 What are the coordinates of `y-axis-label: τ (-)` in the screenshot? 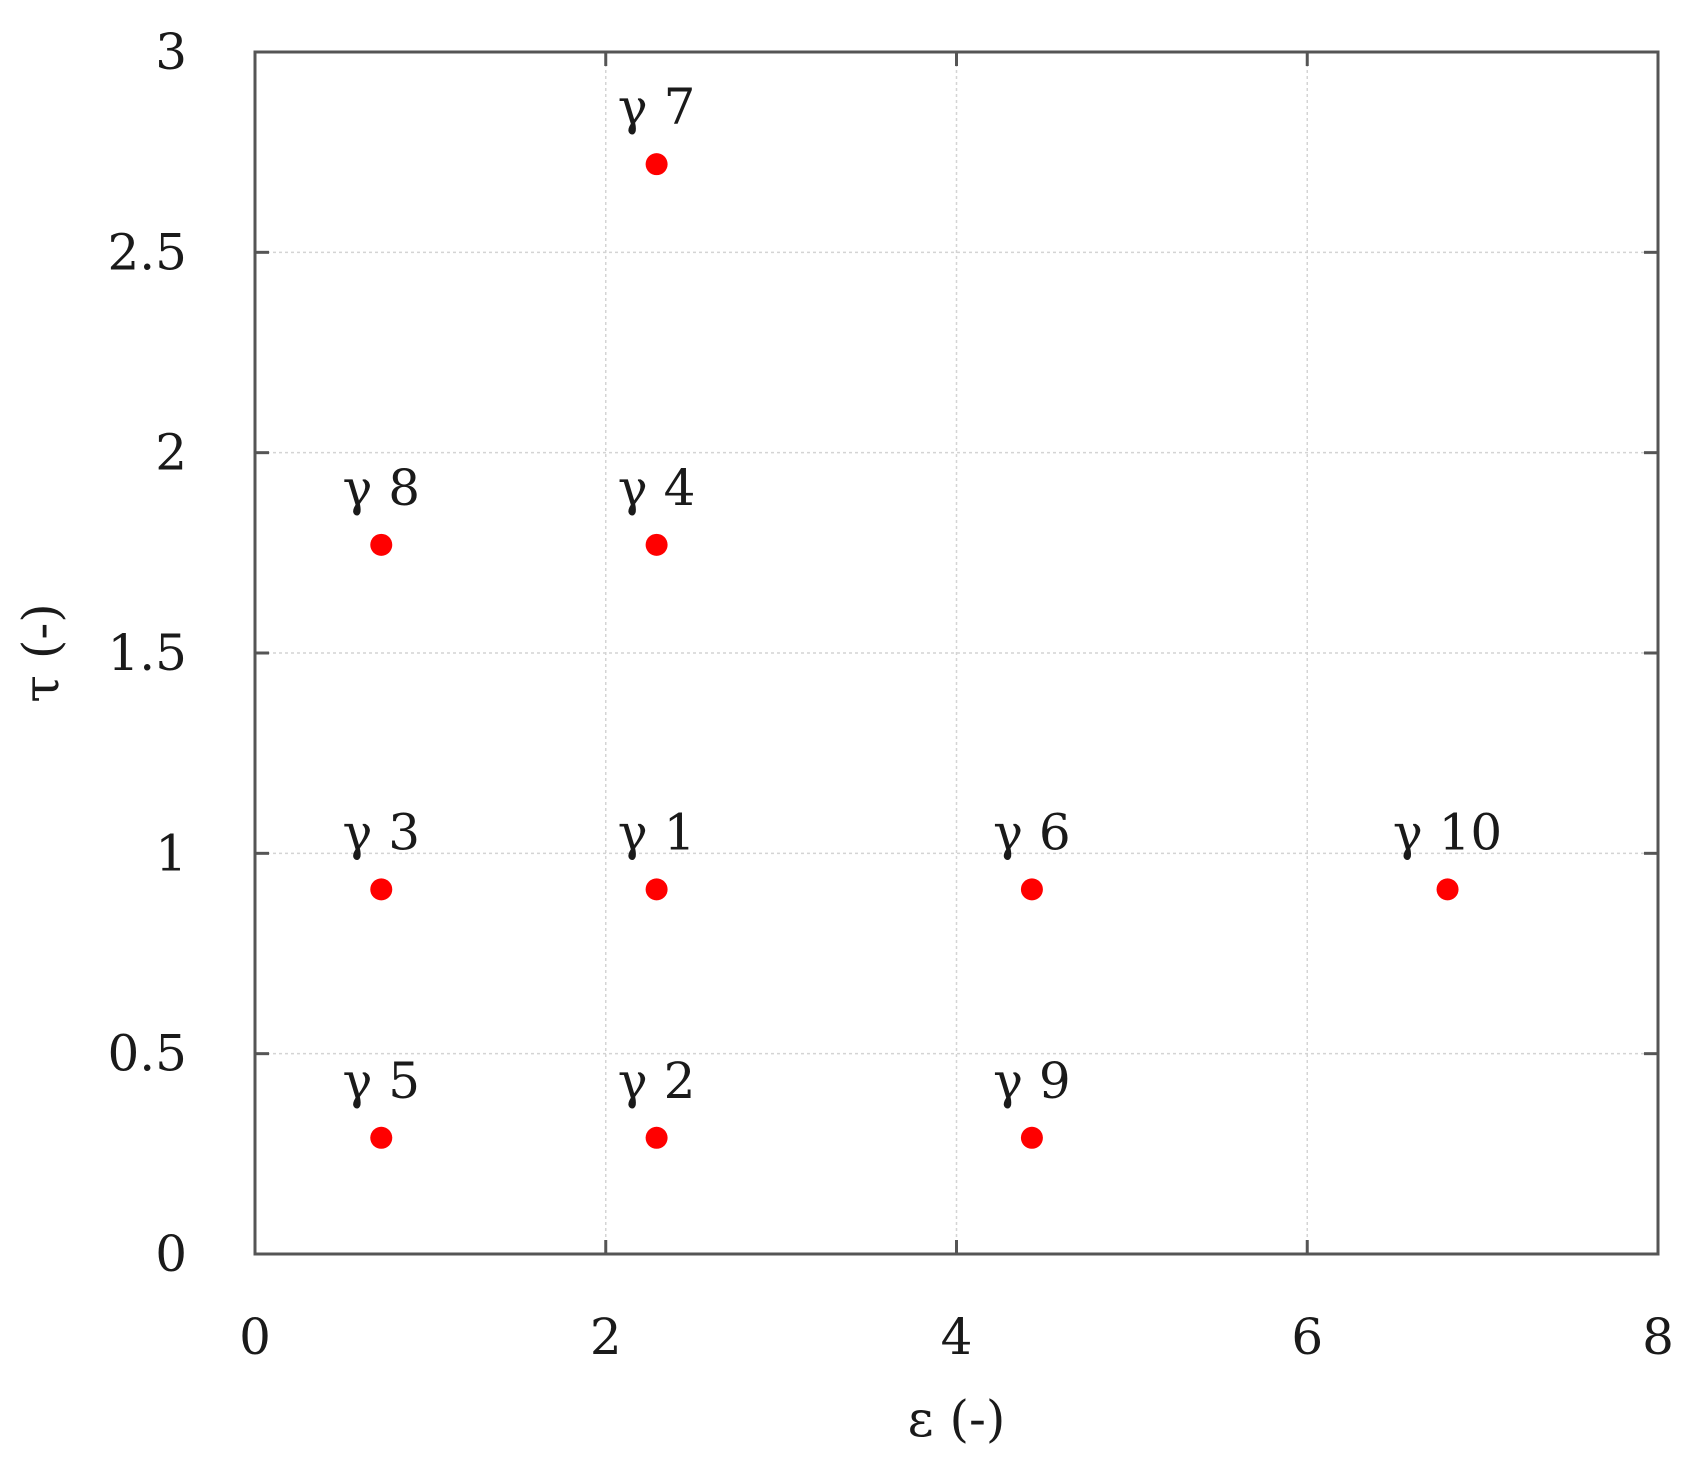 It's located at (41, 652).